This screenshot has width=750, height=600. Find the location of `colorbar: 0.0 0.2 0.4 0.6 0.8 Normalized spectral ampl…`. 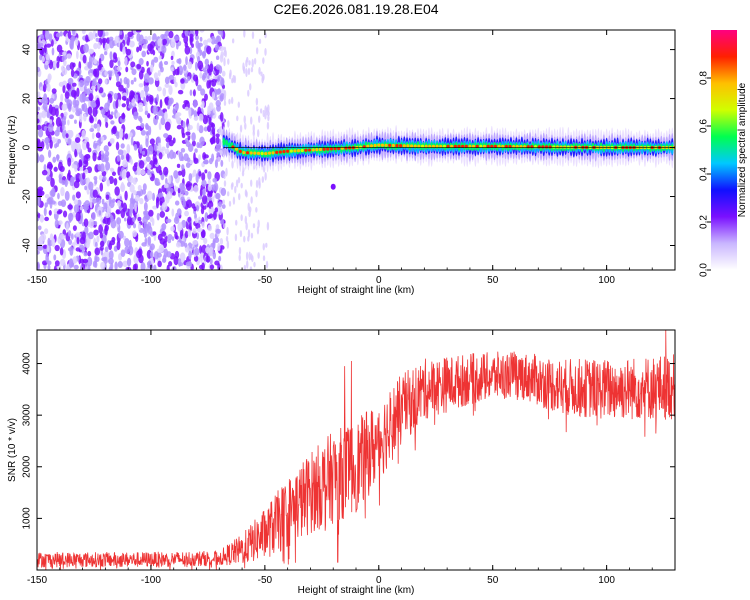

colorbar: 0.0 0.2 0.4 0.6 0.8 Normalized spectral ampl… is located at coordinates (723, 153).